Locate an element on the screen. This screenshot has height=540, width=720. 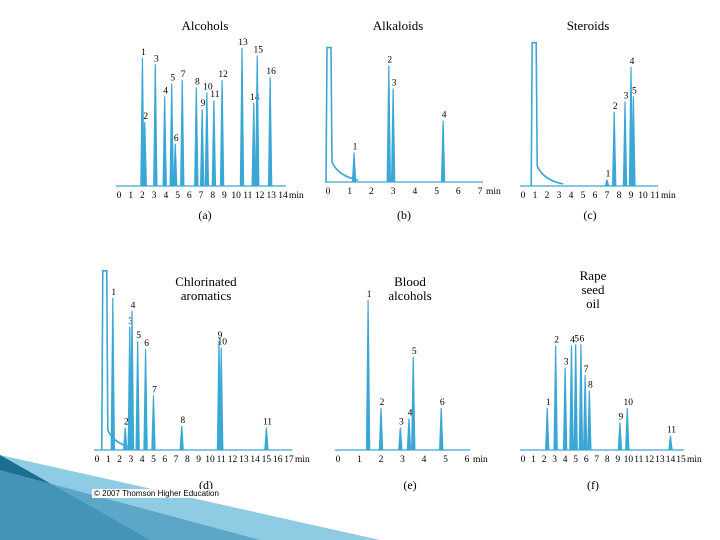
peak-label: 15 is located at coordinates (258, 50).